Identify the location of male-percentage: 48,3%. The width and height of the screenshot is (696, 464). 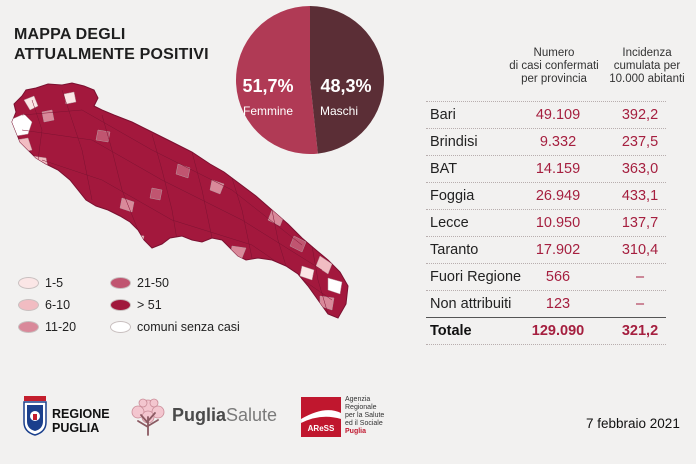
(345, 86).